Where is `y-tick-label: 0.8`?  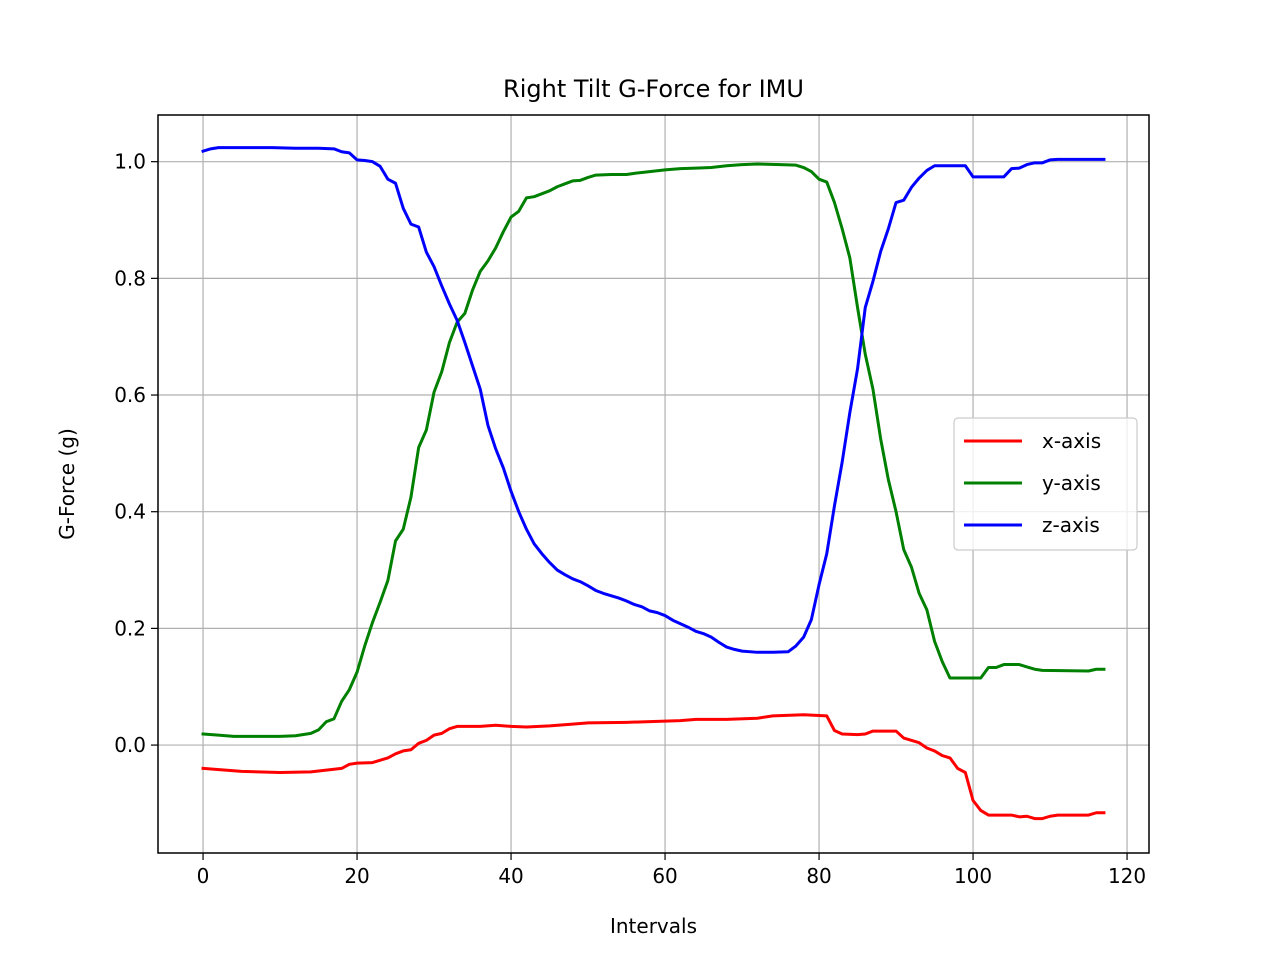
y-tick-label: 0.8 is located at coordinates (130, 278).